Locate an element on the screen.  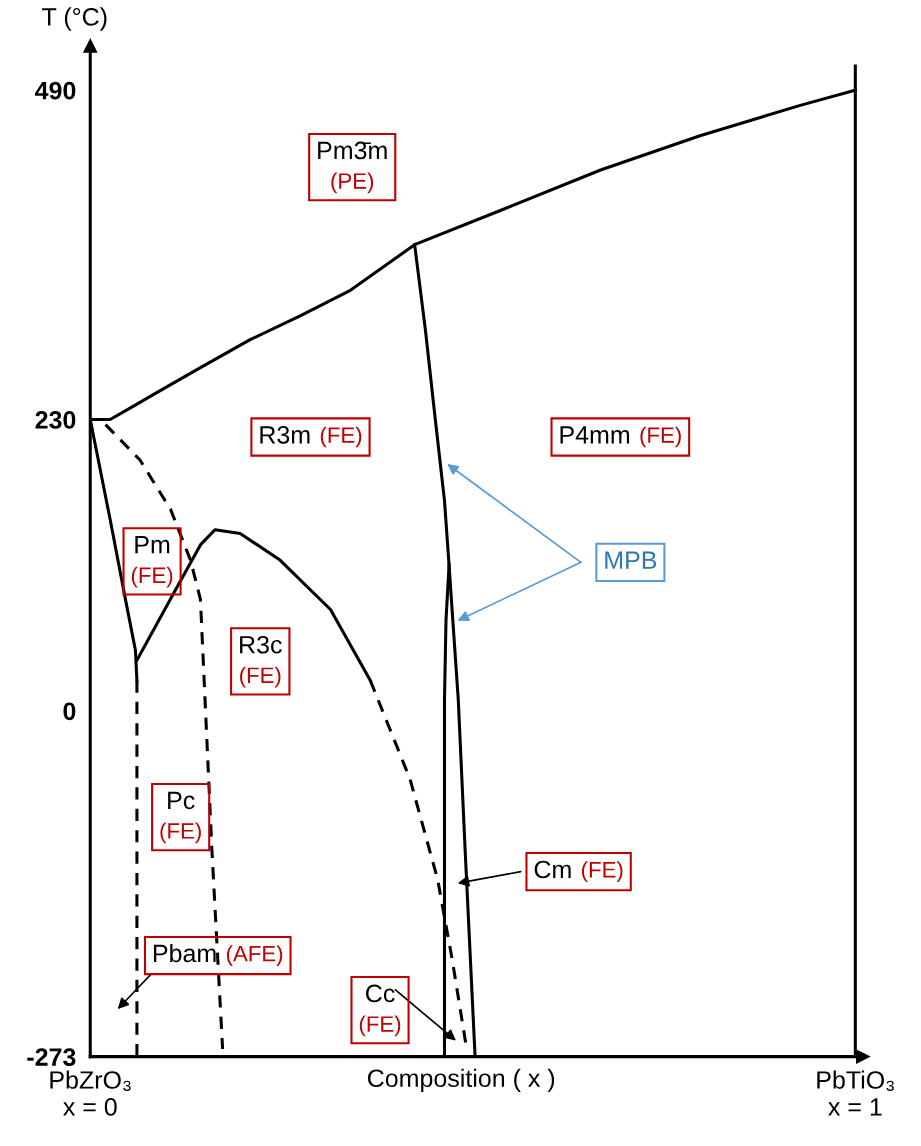
x-tick-label: PbTiO₃ x = 1 is located at coordinates (855, 1093).